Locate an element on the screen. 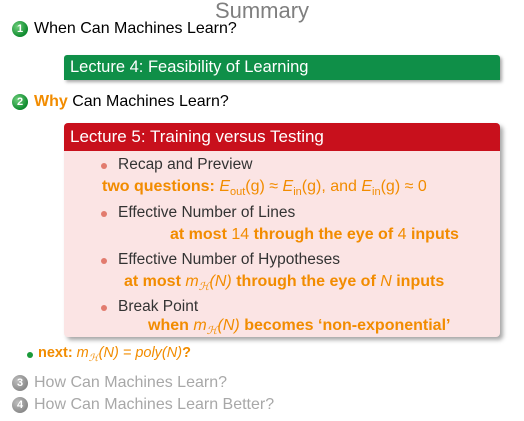  question-3-text: How Can Machines Learn? is located at coordinates (130, 382).